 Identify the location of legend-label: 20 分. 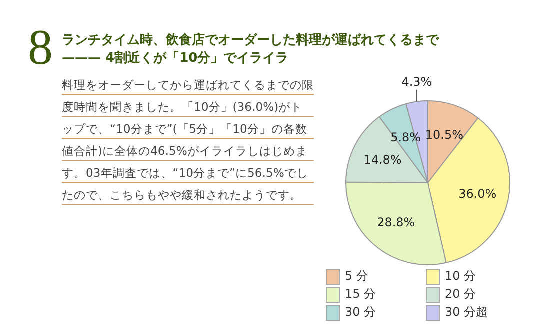
(460, 294).